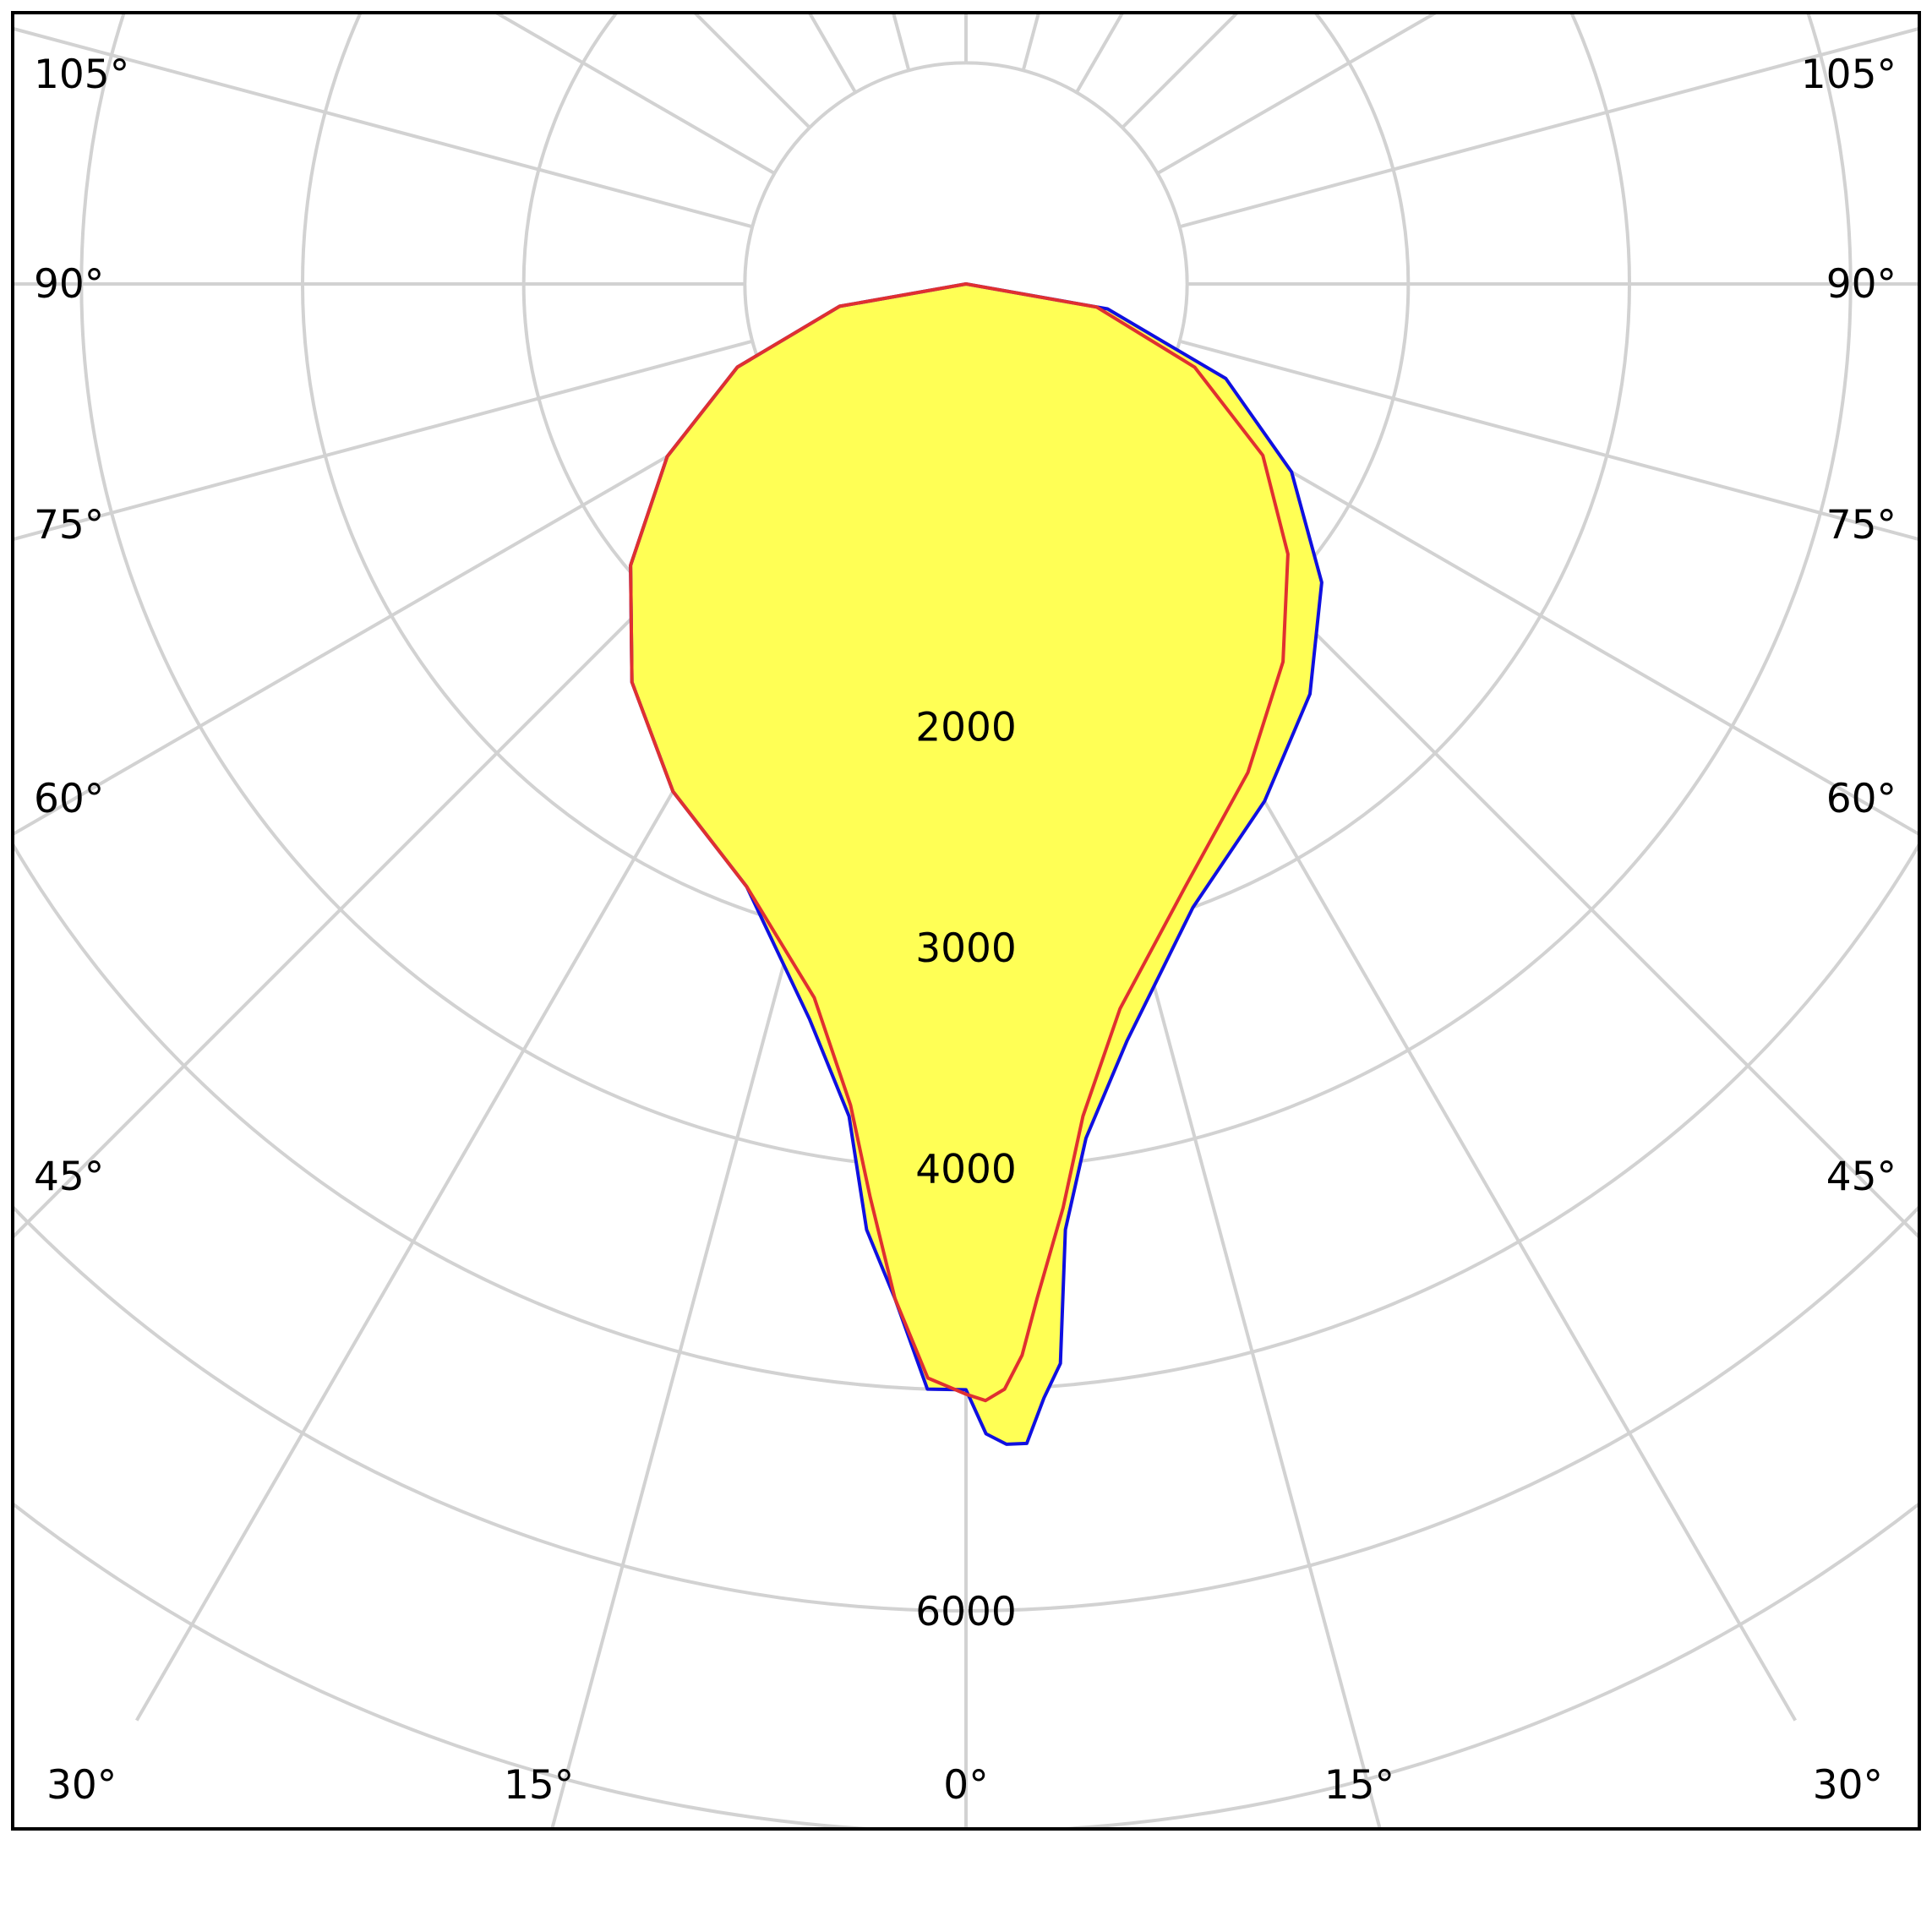 This screenshot has width=1932, height=1932. I want to click on angle-label-left-3: 60°, so click(69, 799).